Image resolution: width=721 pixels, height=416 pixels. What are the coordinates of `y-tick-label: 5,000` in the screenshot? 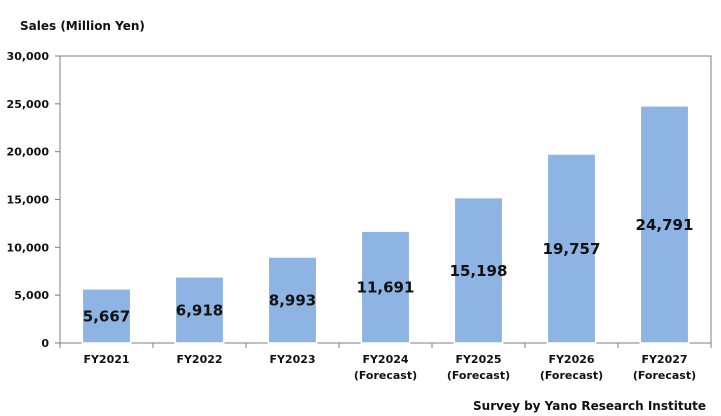 It's located at (31, 295).